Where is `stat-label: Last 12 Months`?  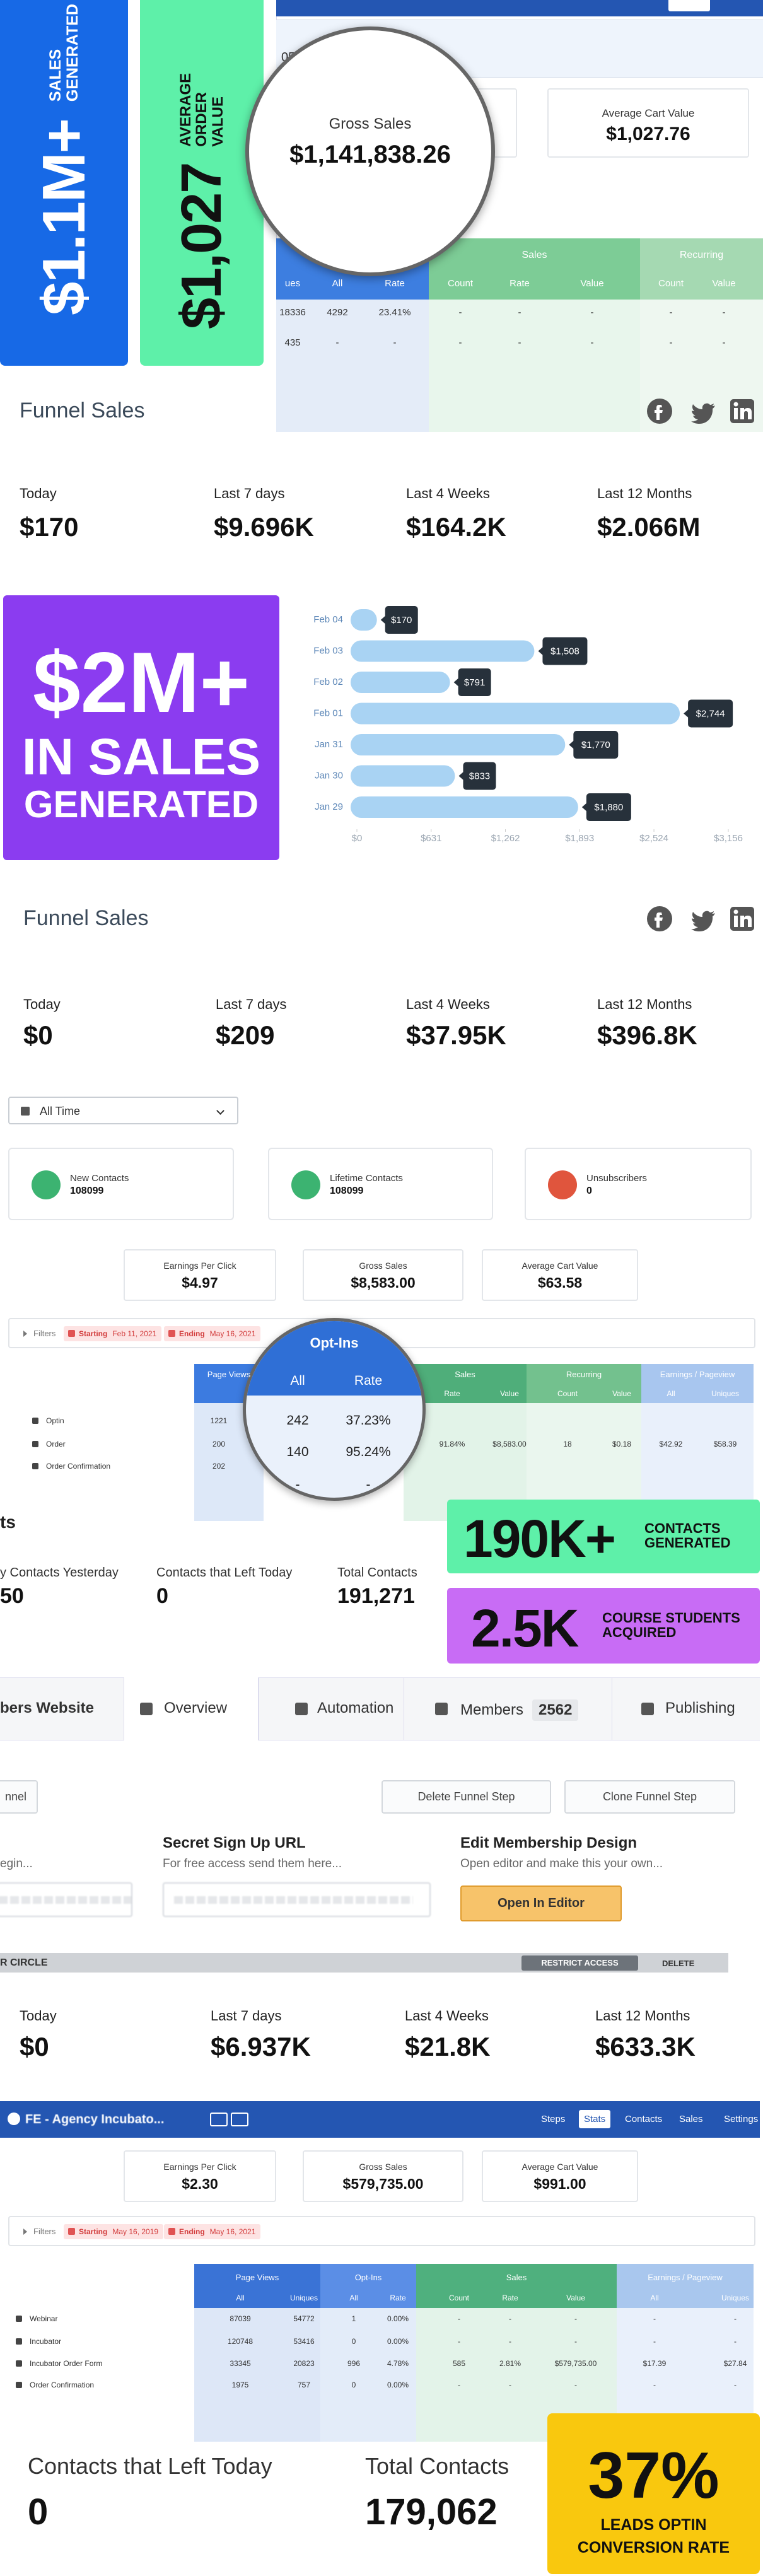
stat-label: Last 12 Months is located at coordinates (645, 494).